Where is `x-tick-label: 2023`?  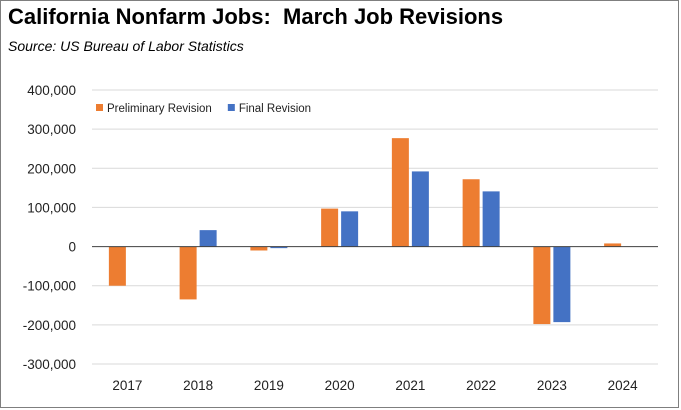 x-tick-label: 2023 is located at coordinates (552, 385).